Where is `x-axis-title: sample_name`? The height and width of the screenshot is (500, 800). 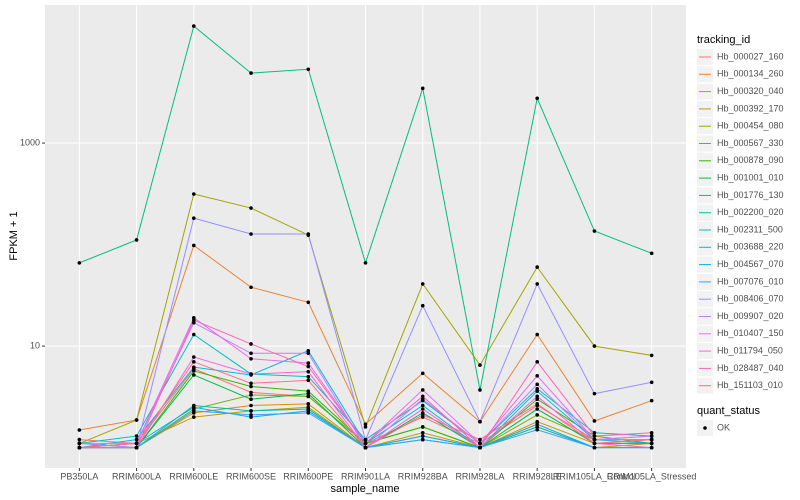 x-axis-title: sample_name is located at coordinates (364, 489).